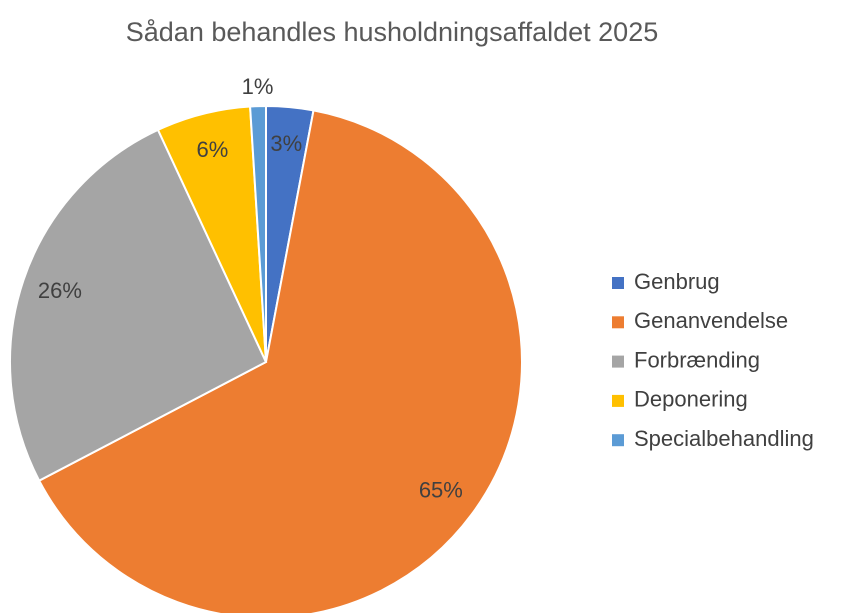  I want to click on pie-slice, so click(258, 233).